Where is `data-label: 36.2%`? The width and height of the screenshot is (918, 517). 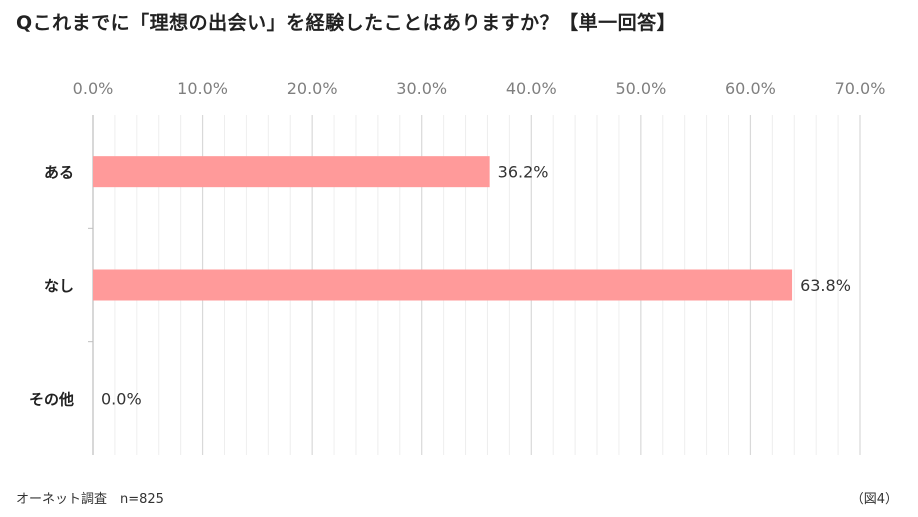 data-label: 36.2% is located at coordinates (523, 172).